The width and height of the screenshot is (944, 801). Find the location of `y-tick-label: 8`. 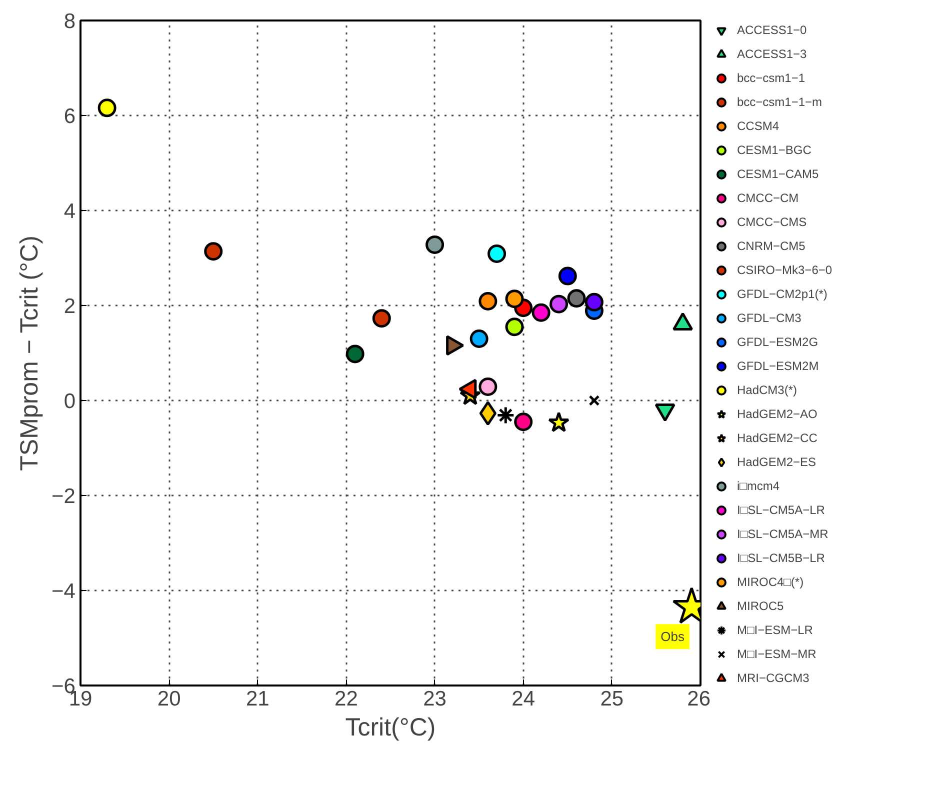

y-tick-label: 8 is located at coordinates (70, 21).